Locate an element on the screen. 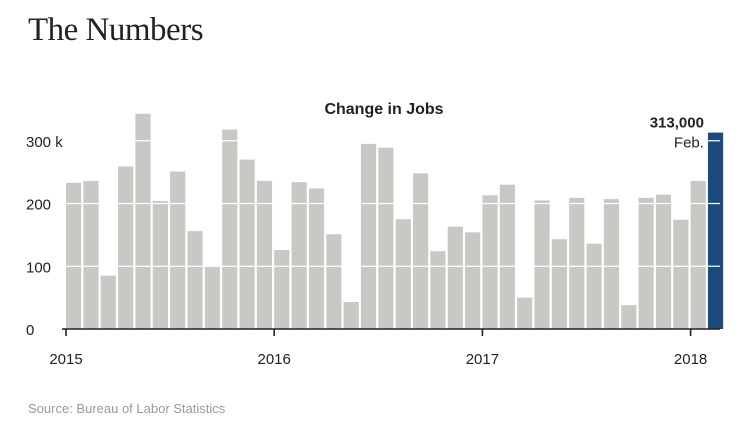 This screenshot has height=438, width=749. chart-title: Change in Jobs is located at coordinates (383, 109).